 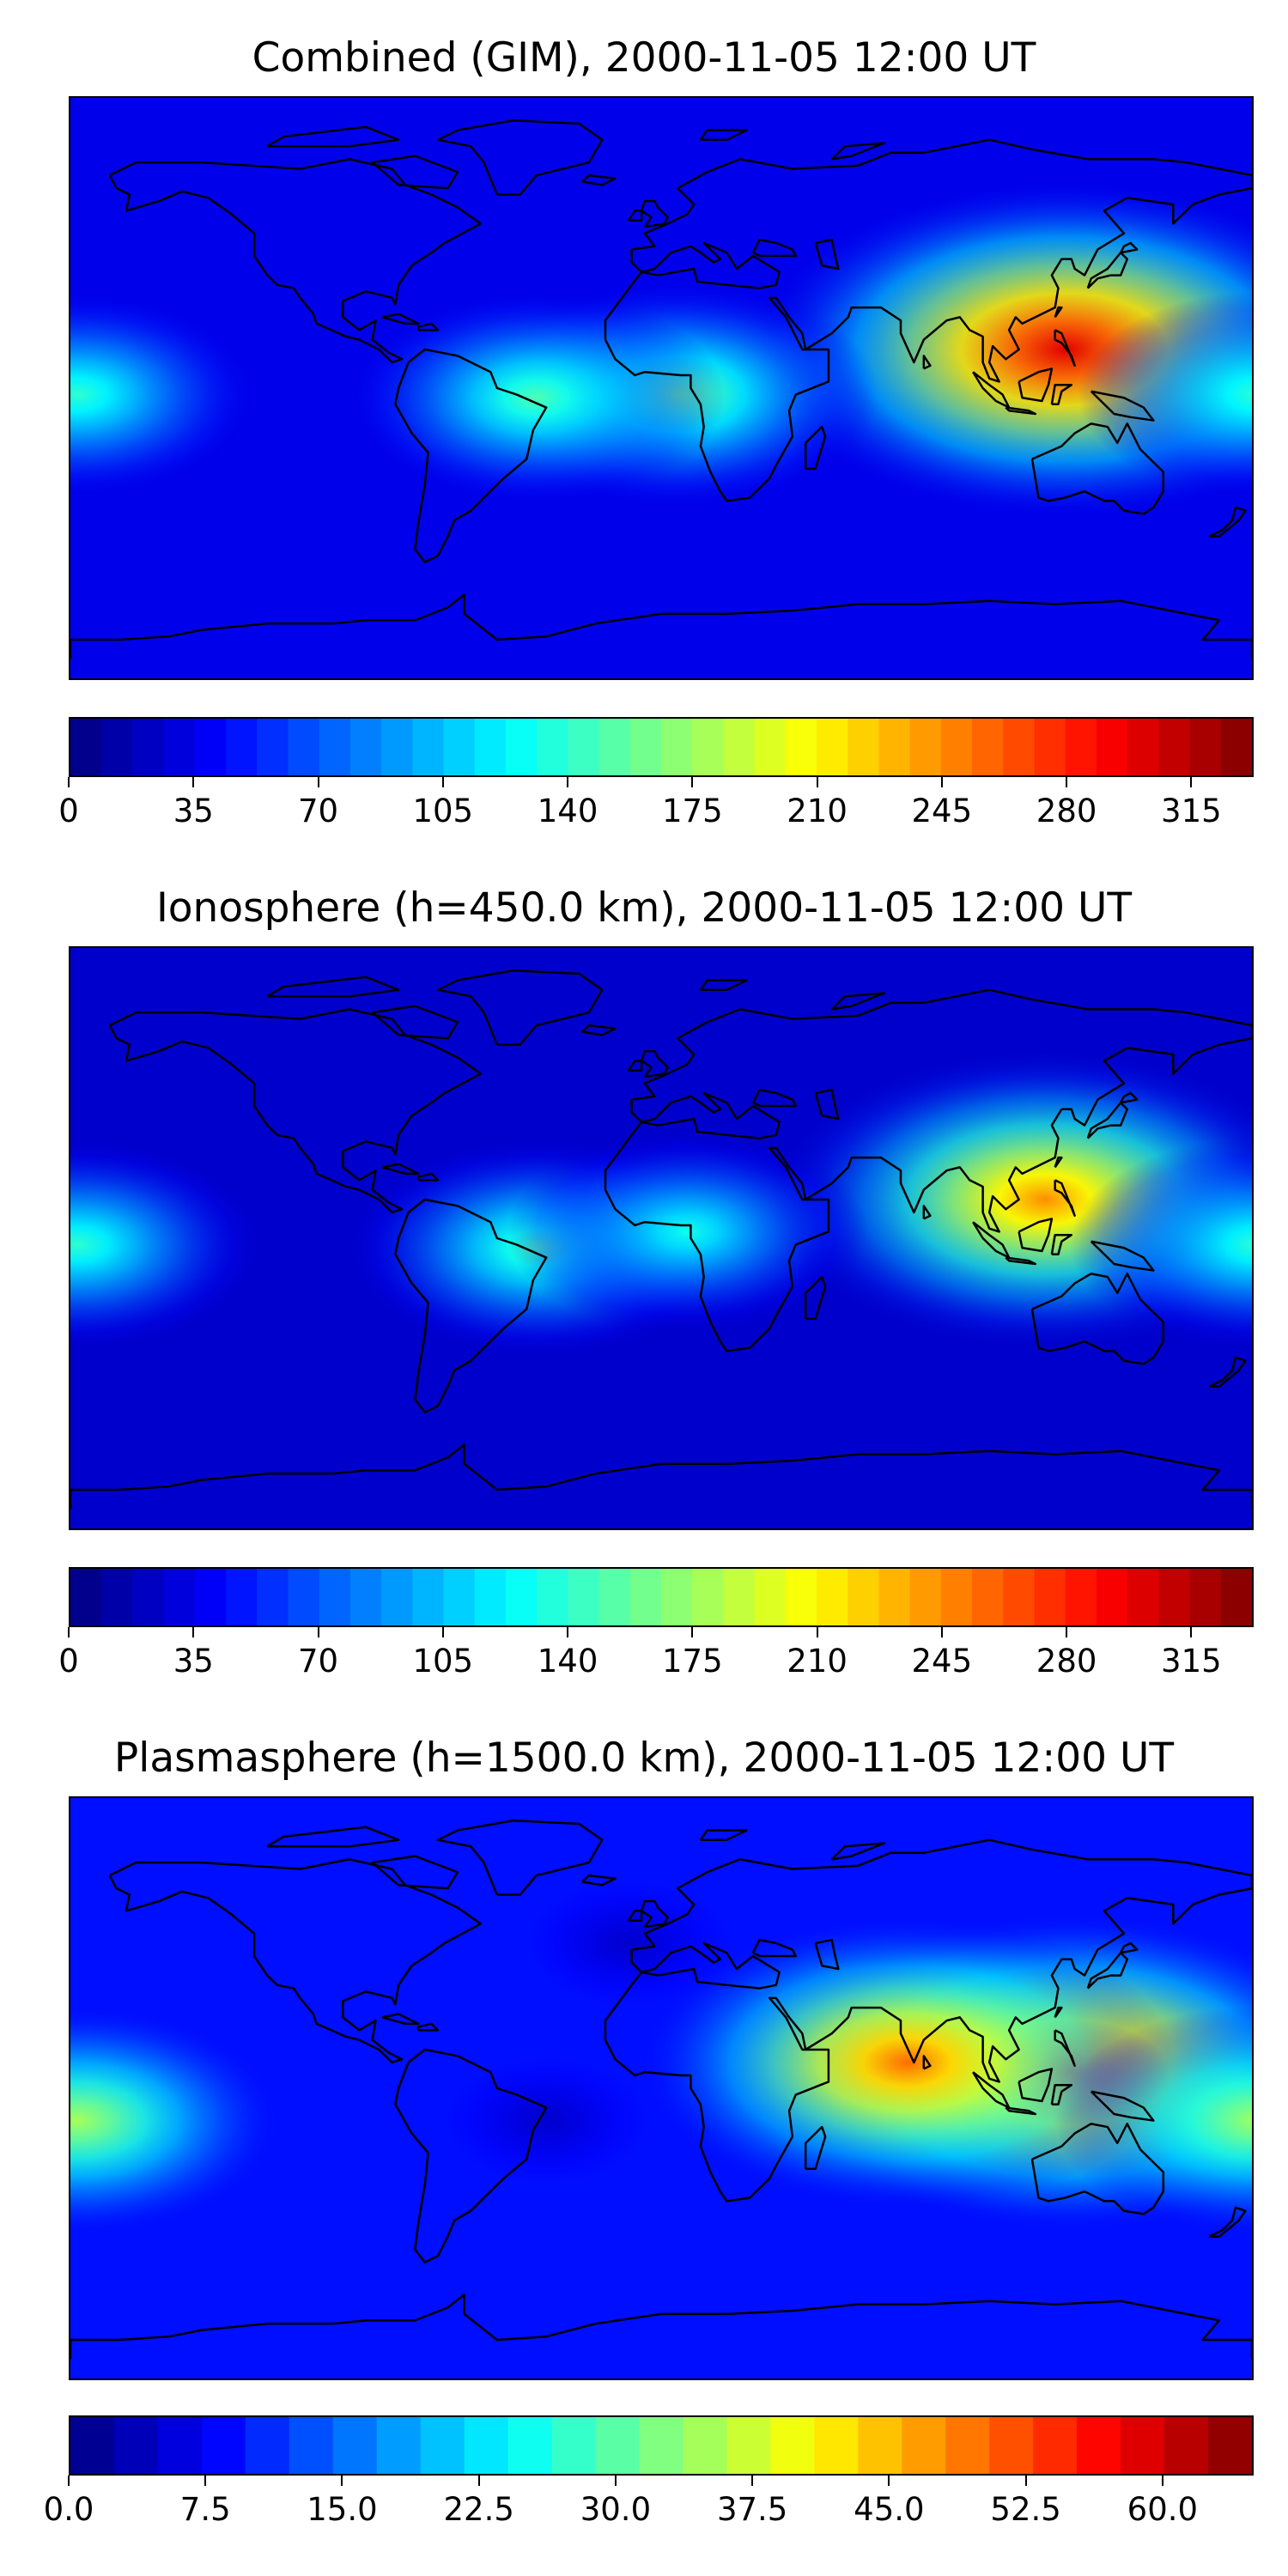 I want to click on panel-3-colorbar, so click(x=662, y=2445).